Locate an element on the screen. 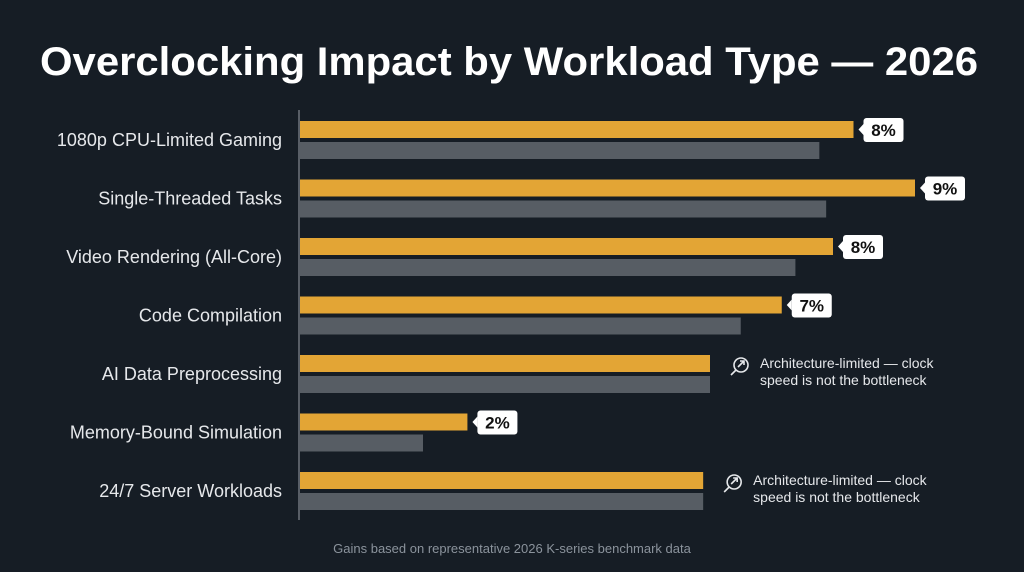  category-label: 24/7 Server Workloads is located at coordinates (190, 491).